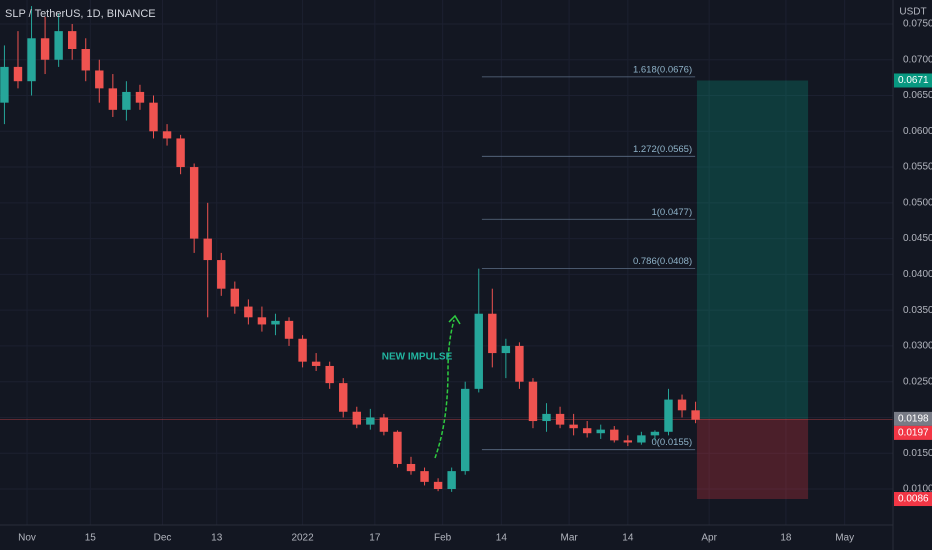  Describe the element at coordinates (913, 80) in the screenshot. I see `price-tag-label: 0.0671` at that location.